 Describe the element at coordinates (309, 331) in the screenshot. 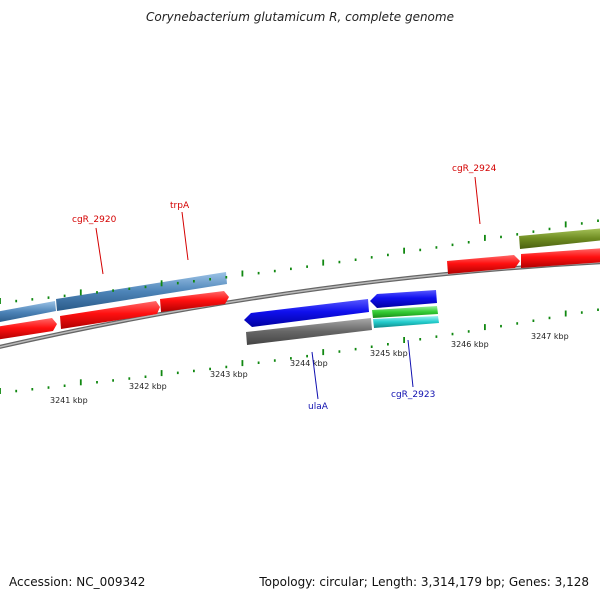

I see `feature-gray` at that location.